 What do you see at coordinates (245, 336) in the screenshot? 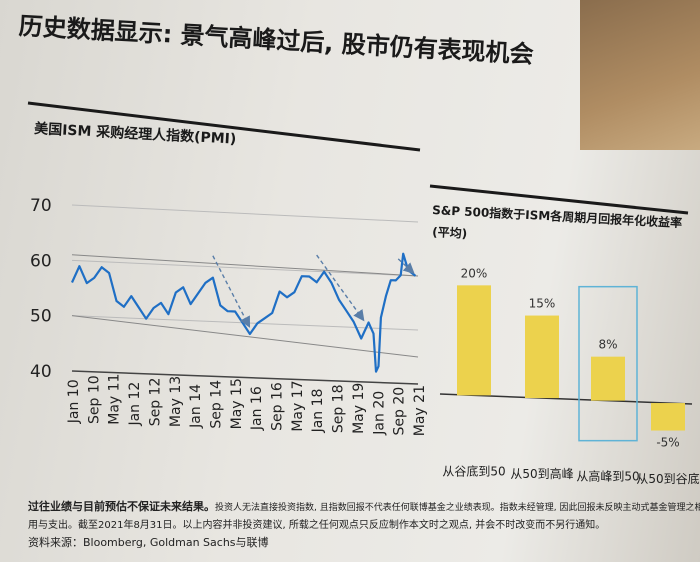
I see `lower-trend-line` at bounding box center [245, 336].